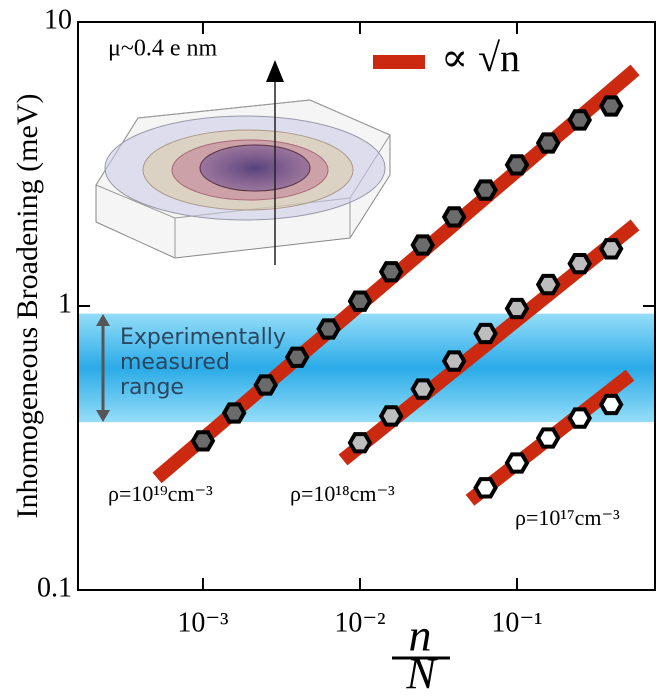 This screenshot has width=659, height=696. What do you see at coordinates (58, 19) in the screenshot?
I see `y-tick-label: 10` at bounding box center [58, 19].